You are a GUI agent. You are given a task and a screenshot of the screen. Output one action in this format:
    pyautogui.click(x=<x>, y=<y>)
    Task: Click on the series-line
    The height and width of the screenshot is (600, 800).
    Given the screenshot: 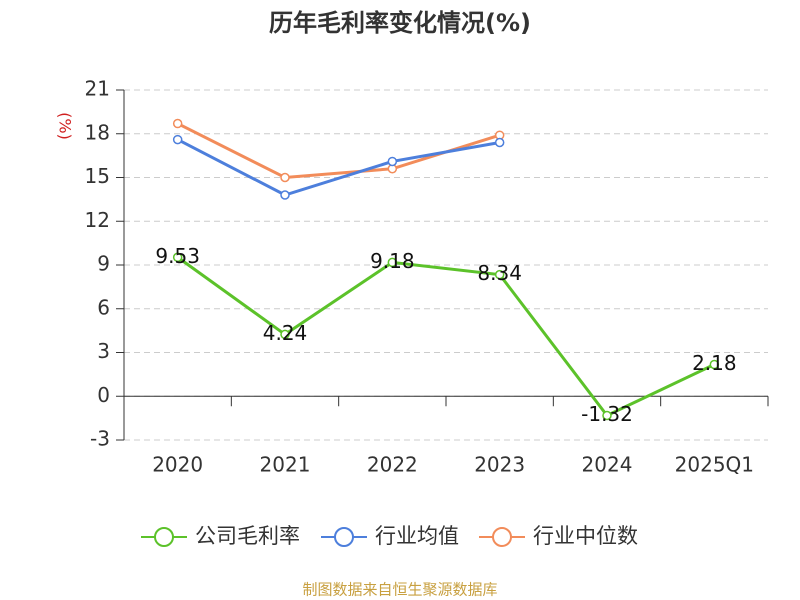 What is the action you would take?
    pyautogui.click(x=338, y=167)
    